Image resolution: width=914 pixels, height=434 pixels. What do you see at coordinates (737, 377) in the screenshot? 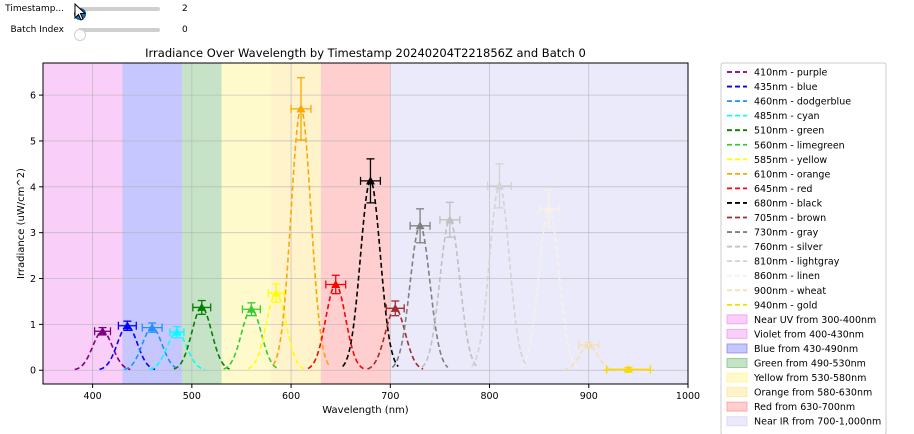
I see `legend-swatch-yellow-from-530-580nm` at bounding box center [737, 377].